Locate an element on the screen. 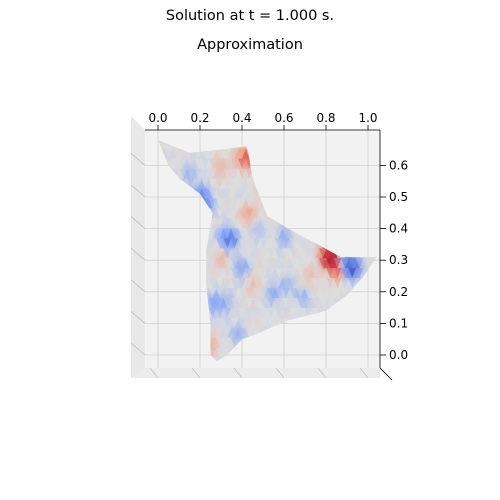  x-tick-label: 0.4 is located at coordinates (241, 118).